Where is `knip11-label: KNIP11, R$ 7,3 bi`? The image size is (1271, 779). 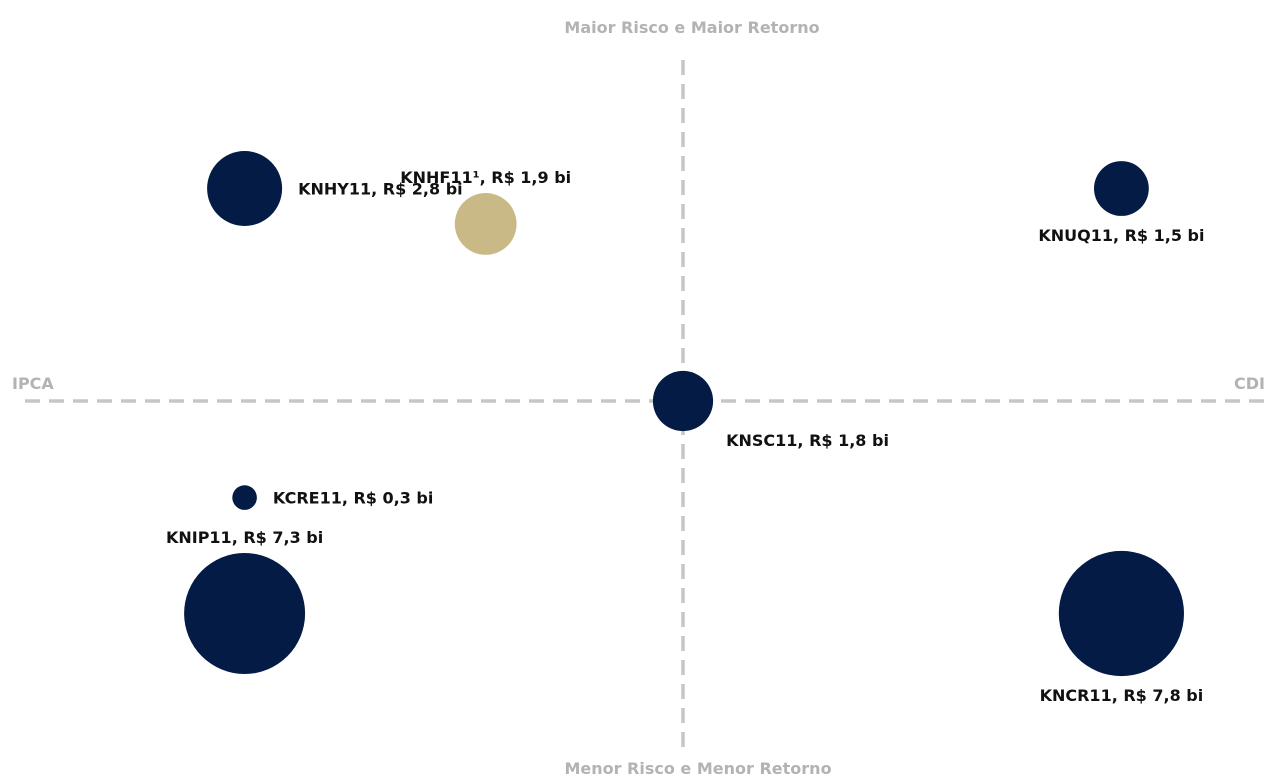 knip11-label: KNIP11, R$ 7,3 bi is located at coordinates (244, 537).